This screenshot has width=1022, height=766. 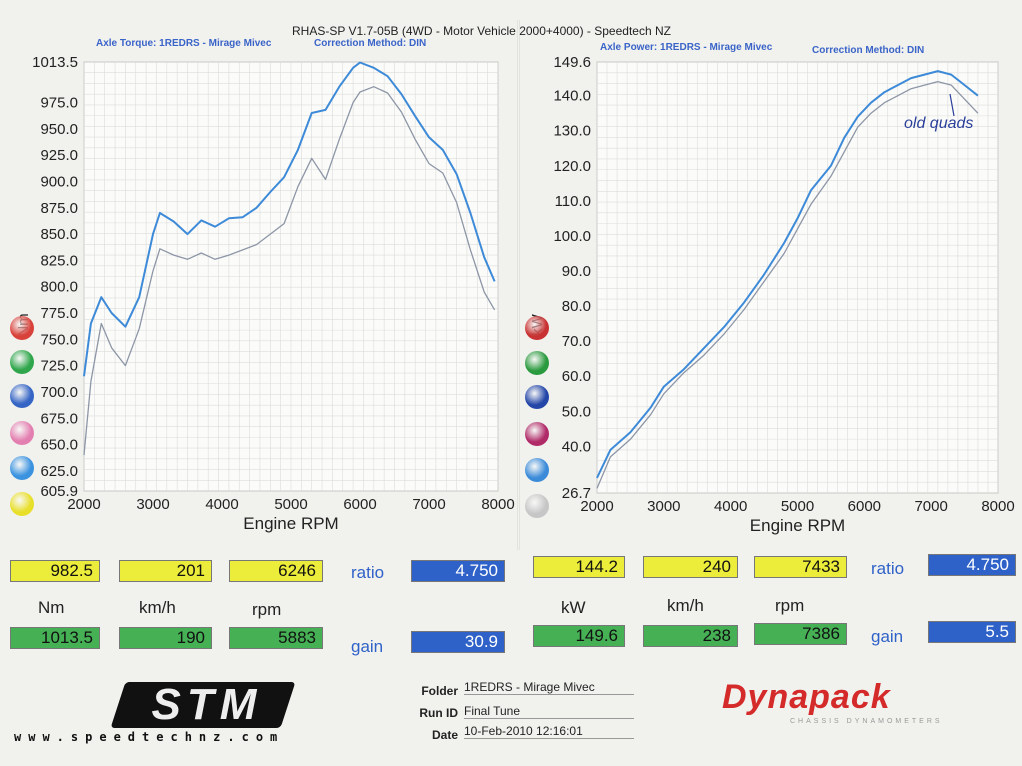 What do you see at coordinates (800, 567) in the screenshot?
I see `power-max-rpm: 7433` at bounding box center [800, 567].